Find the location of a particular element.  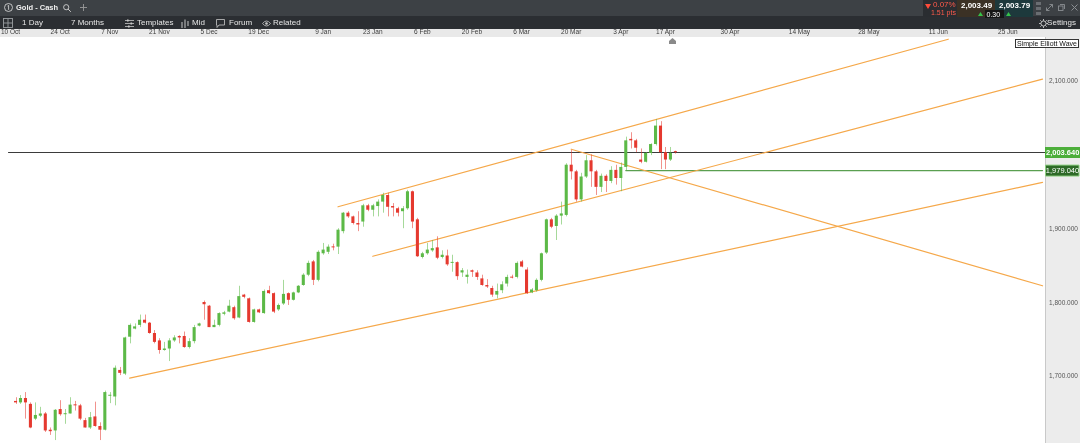

text: 2,003.49 is located at coordinates (977, 5).